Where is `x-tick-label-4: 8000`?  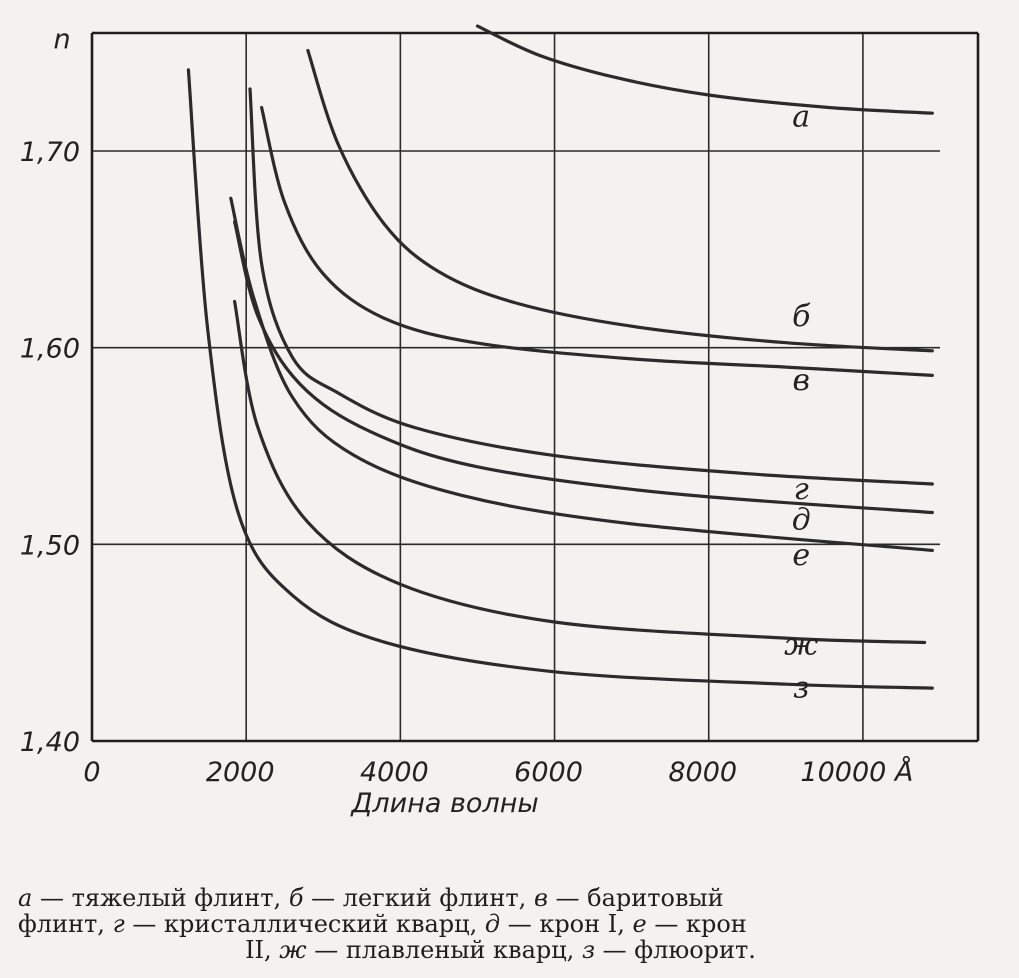 x-tick-label-4: 8000 is located at coordinates (702, 772).